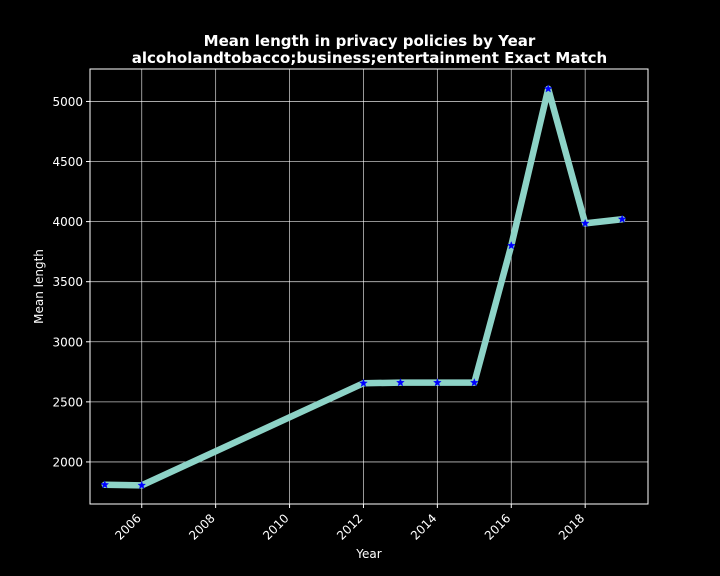 Image resolution: width=720 pixels, height=576 pixels. What do you see at coordinates (370, 41) in the screenshot?
I see `chart-title: Mean length in privacy policies by Year` at bounding box center [370, 41].